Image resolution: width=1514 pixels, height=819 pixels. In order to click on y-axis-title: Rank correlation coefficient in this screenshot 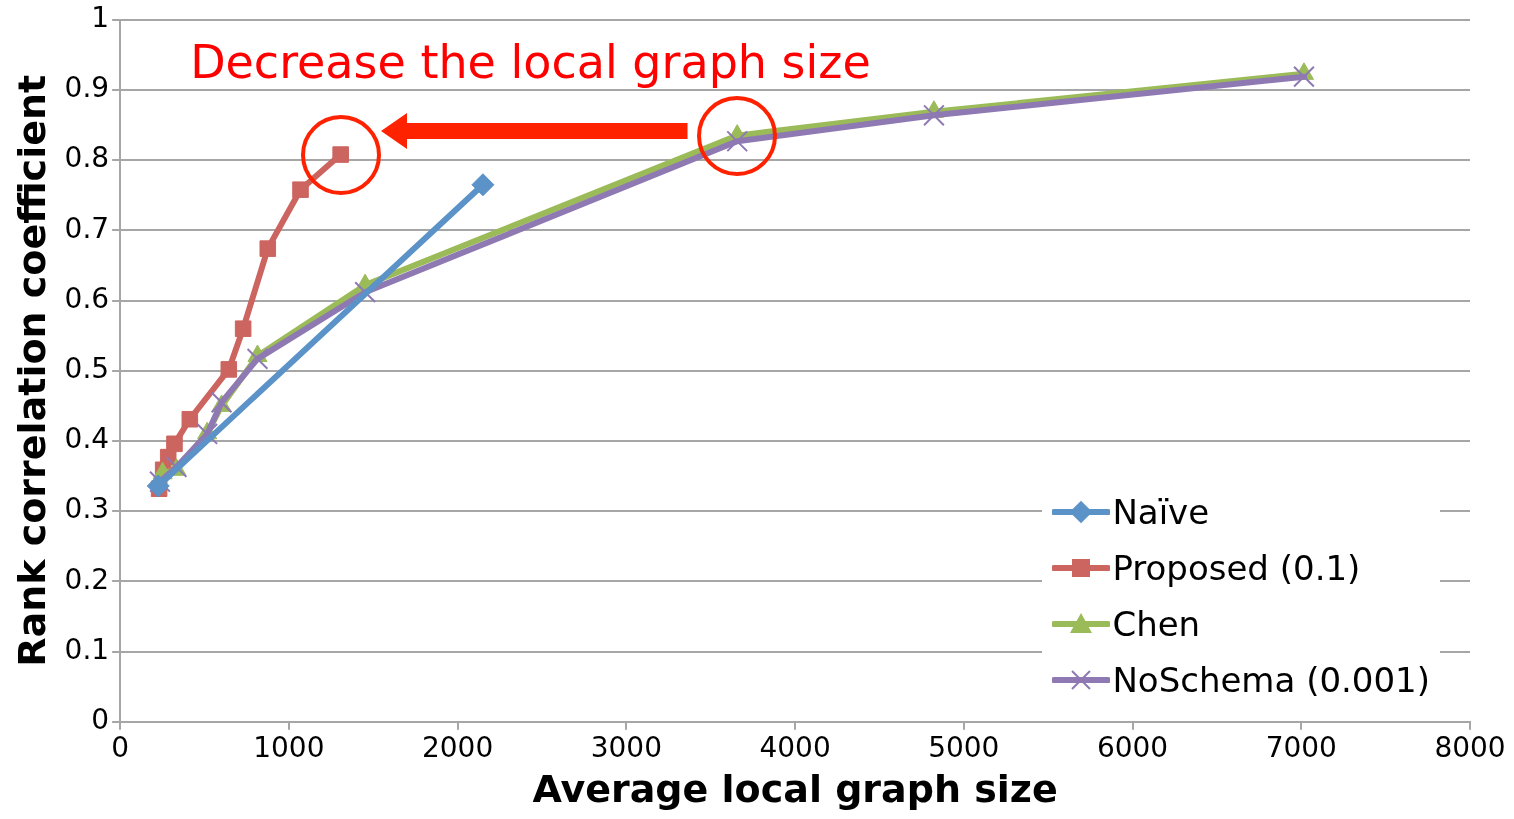, I will do `click(31, 370)`.